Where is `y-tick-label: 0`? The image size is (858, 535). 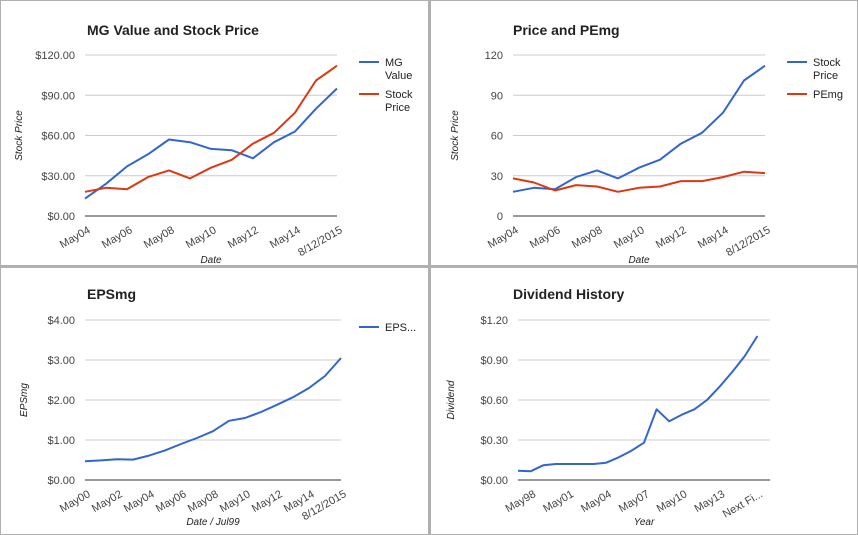 y-tick-label: 0 is located at coordinates (500, 217).